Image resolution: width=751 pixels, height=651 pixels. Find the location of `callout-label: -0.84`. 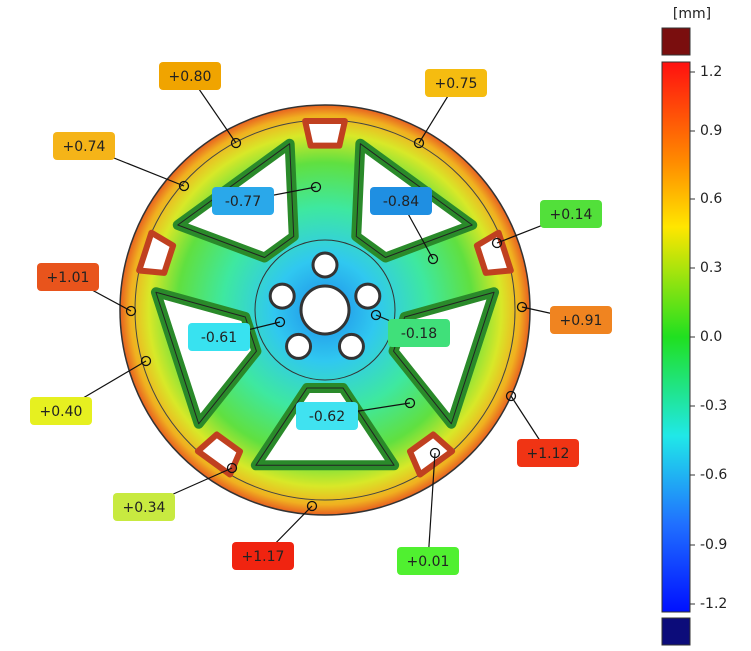

callout-label: -0.84 is located at coordinates (401, 202).